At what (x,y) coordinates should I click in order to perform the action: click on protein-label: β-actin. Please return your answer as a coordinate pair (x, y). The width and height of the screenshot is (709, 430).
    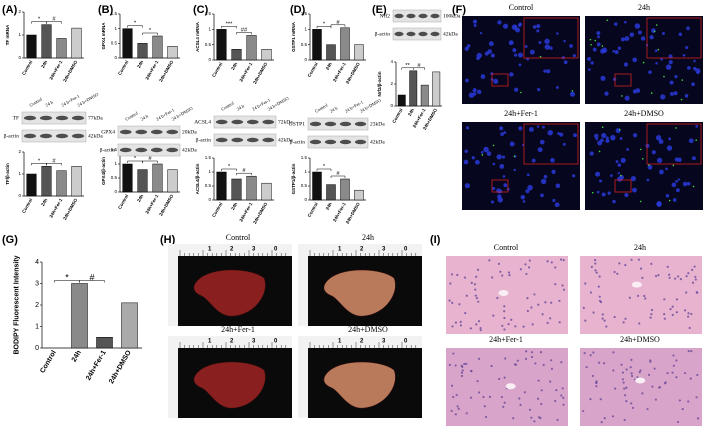
    Looking at the image, I should click on (12, 136).